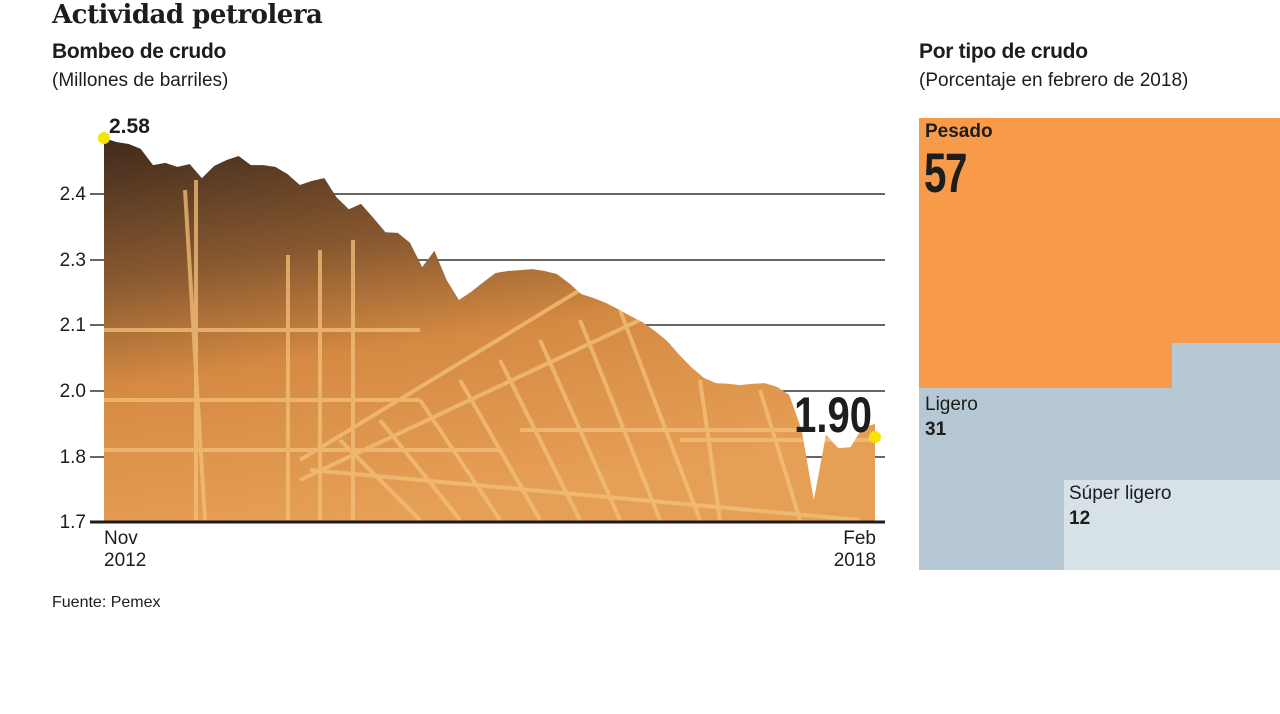 The image size is (1280, 714). I want to click on chart-subtitle: (Millones de barriles), so click(140, 80).